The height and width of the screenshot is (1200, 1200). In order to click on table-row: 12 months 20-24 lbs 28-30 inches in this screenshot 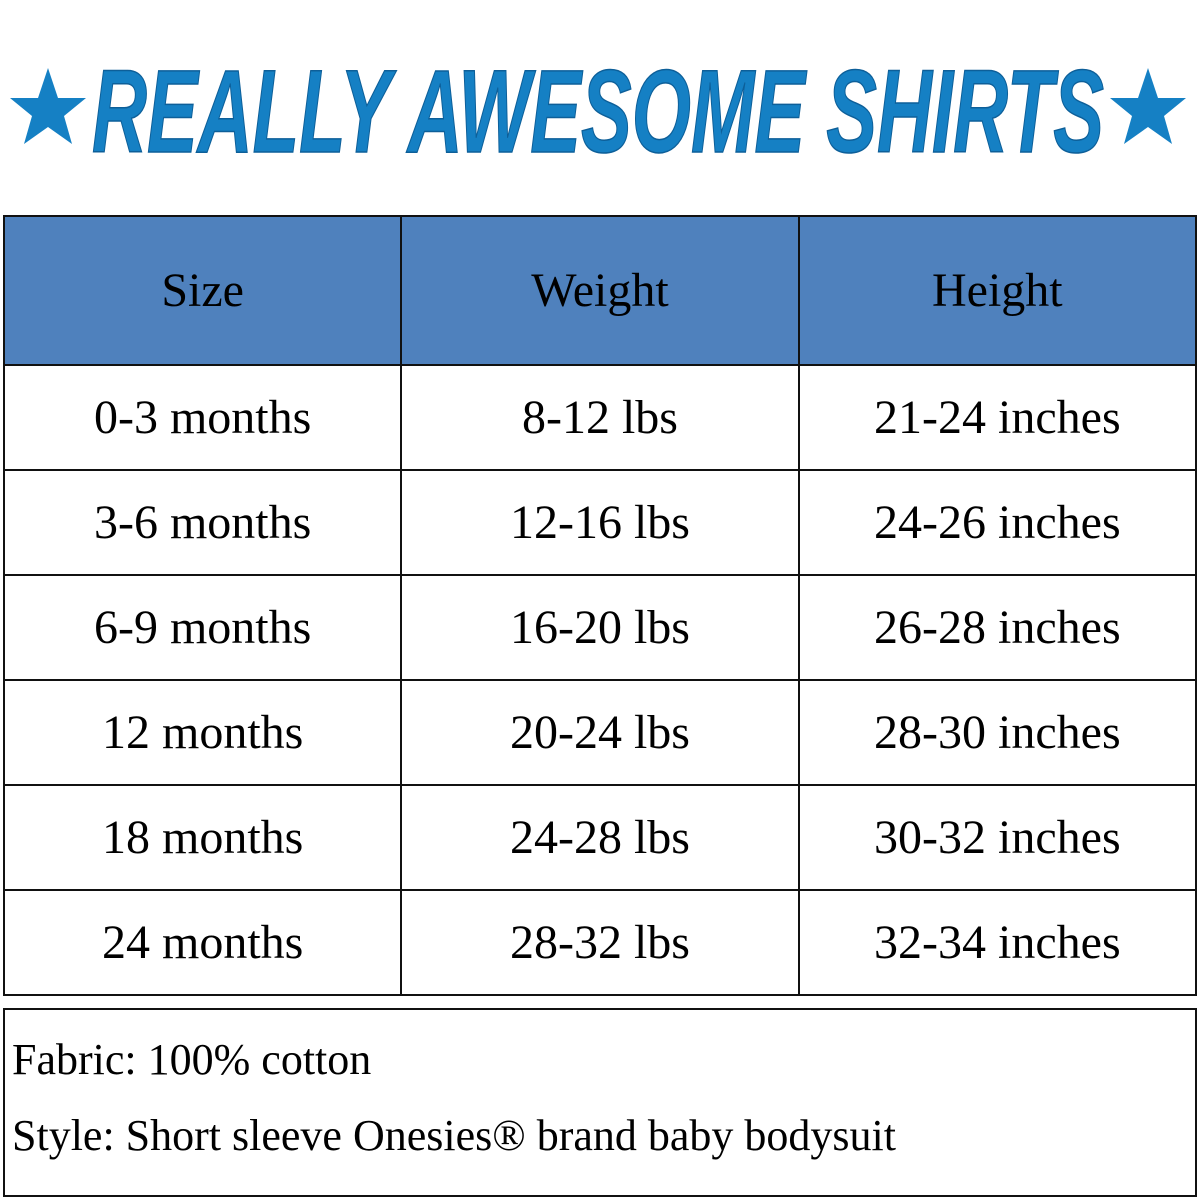, I will do `click(600, 732)`.